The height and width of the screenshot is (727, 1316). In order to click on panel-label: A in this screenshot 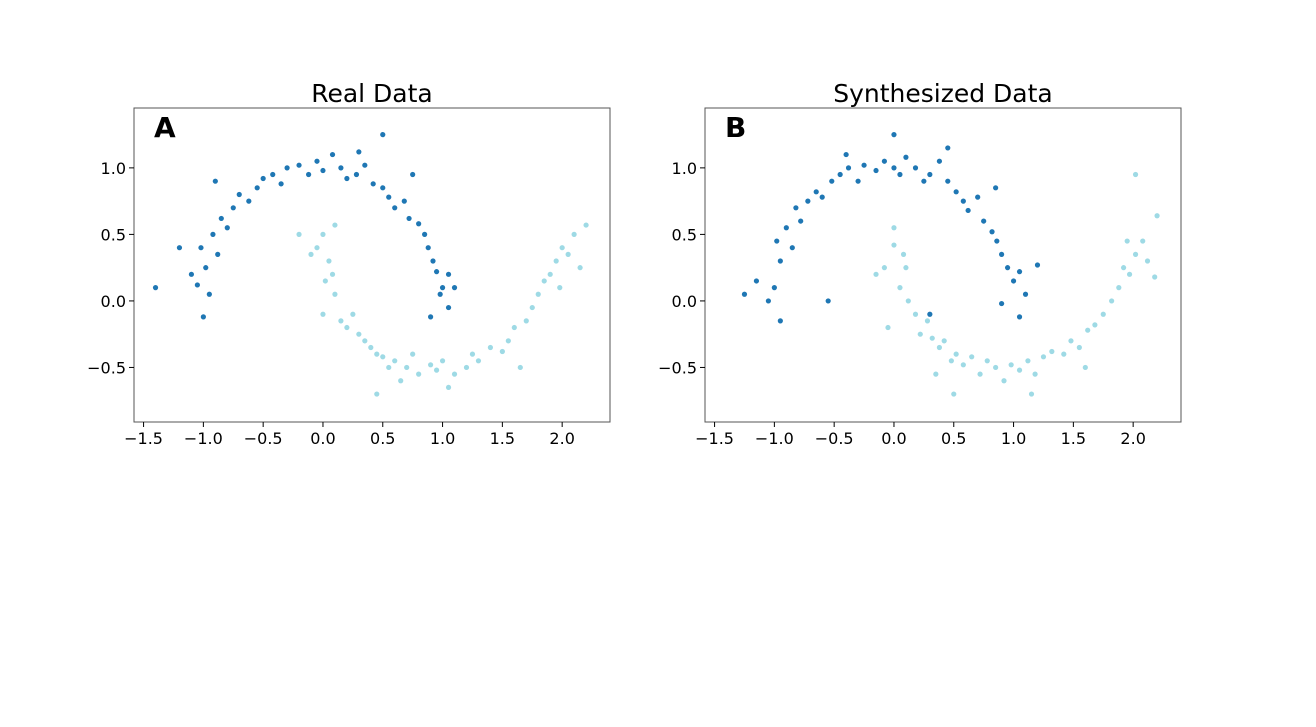, I will do `click(165, 127)`.